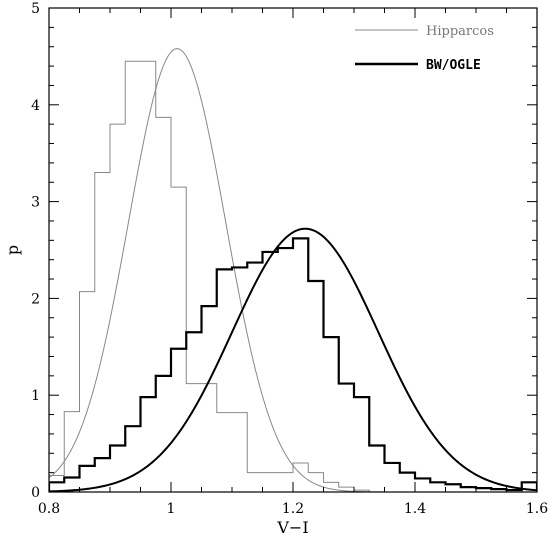 Image resolution: width=560 pixels, height=544 pixels. What do you see at coordinates (171, 509) in the screenshot?
I see `x-tick-label: 1` at bounding box center [171, 509].